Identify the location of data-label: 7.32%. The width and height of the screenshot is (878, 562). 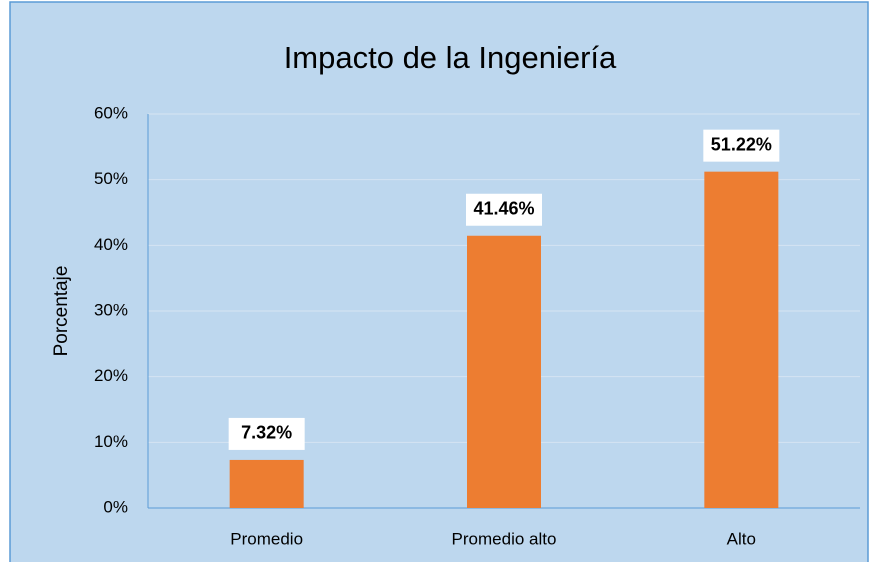
(266, 433).